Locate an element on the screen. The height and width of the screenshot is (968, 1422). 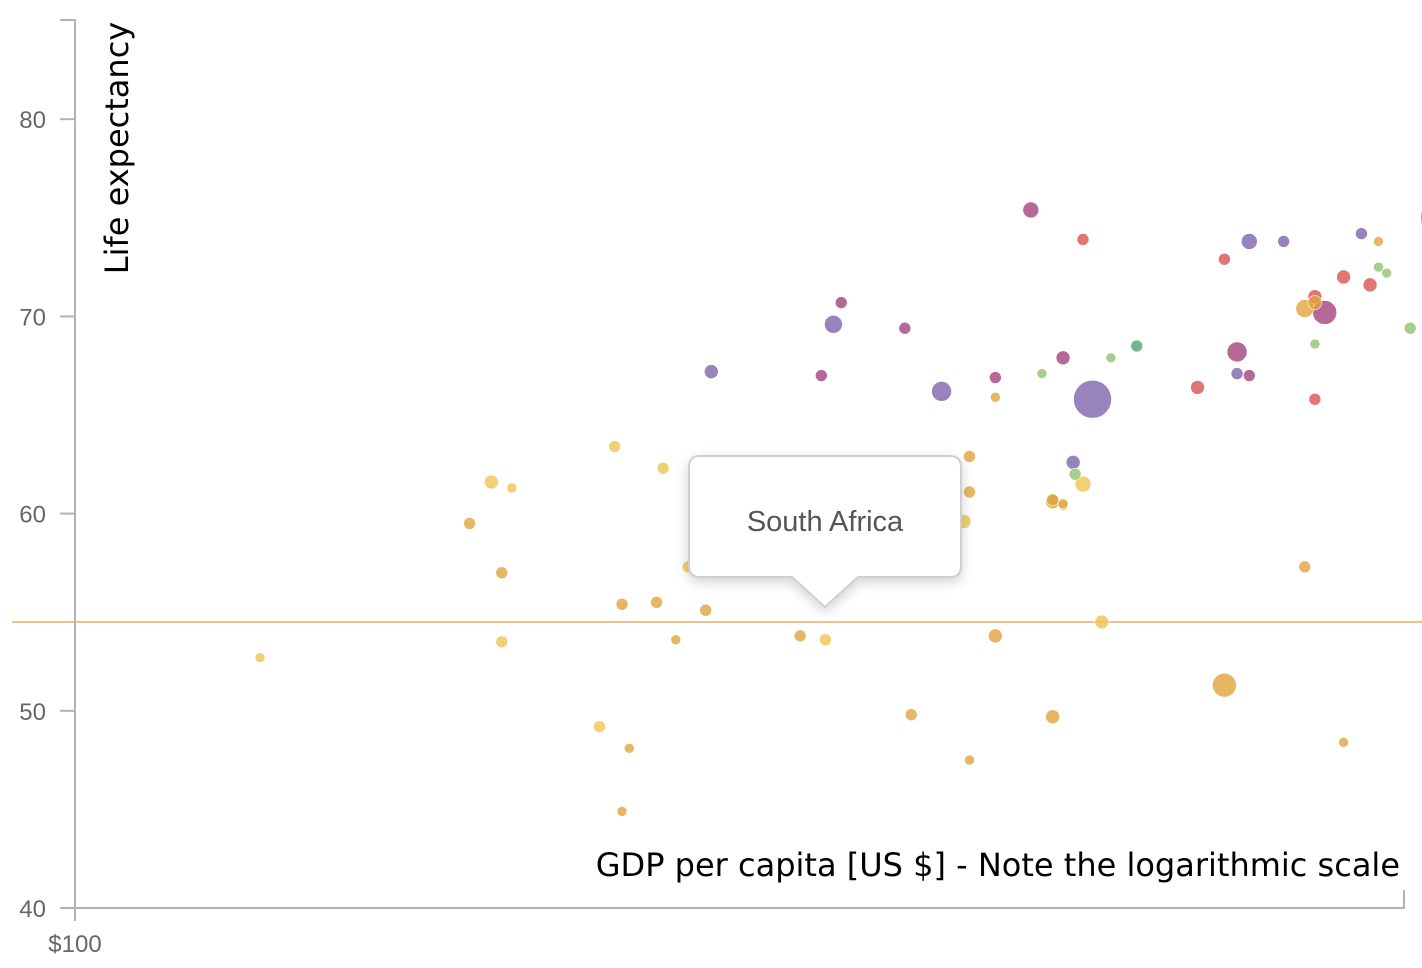
tooltip-box is located at coordinates (825, 532).